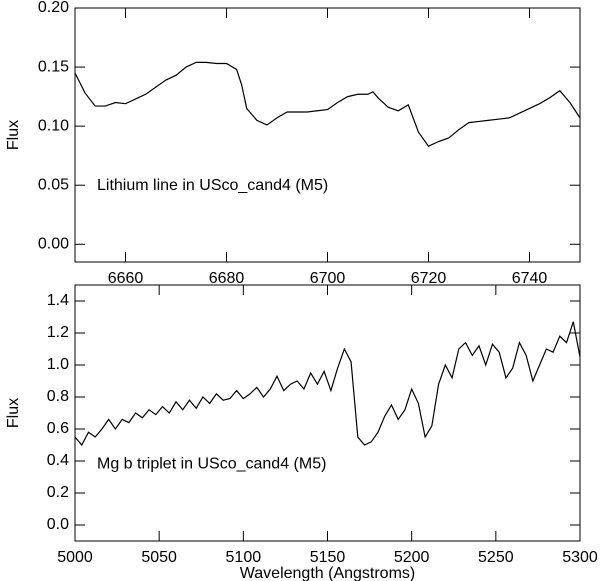 This screenshot has width=600, height=581. Describe the element at coordinates (227, 278) in the screenshot. I see `x-tick-label: 6680` at that location.